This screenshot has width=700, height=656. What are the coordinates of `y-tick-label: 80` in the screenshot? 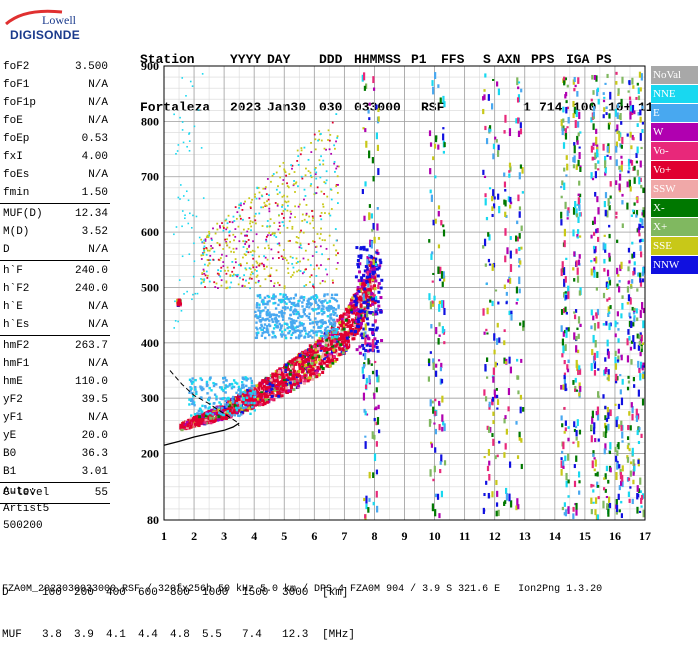 It's located at (153, 520).